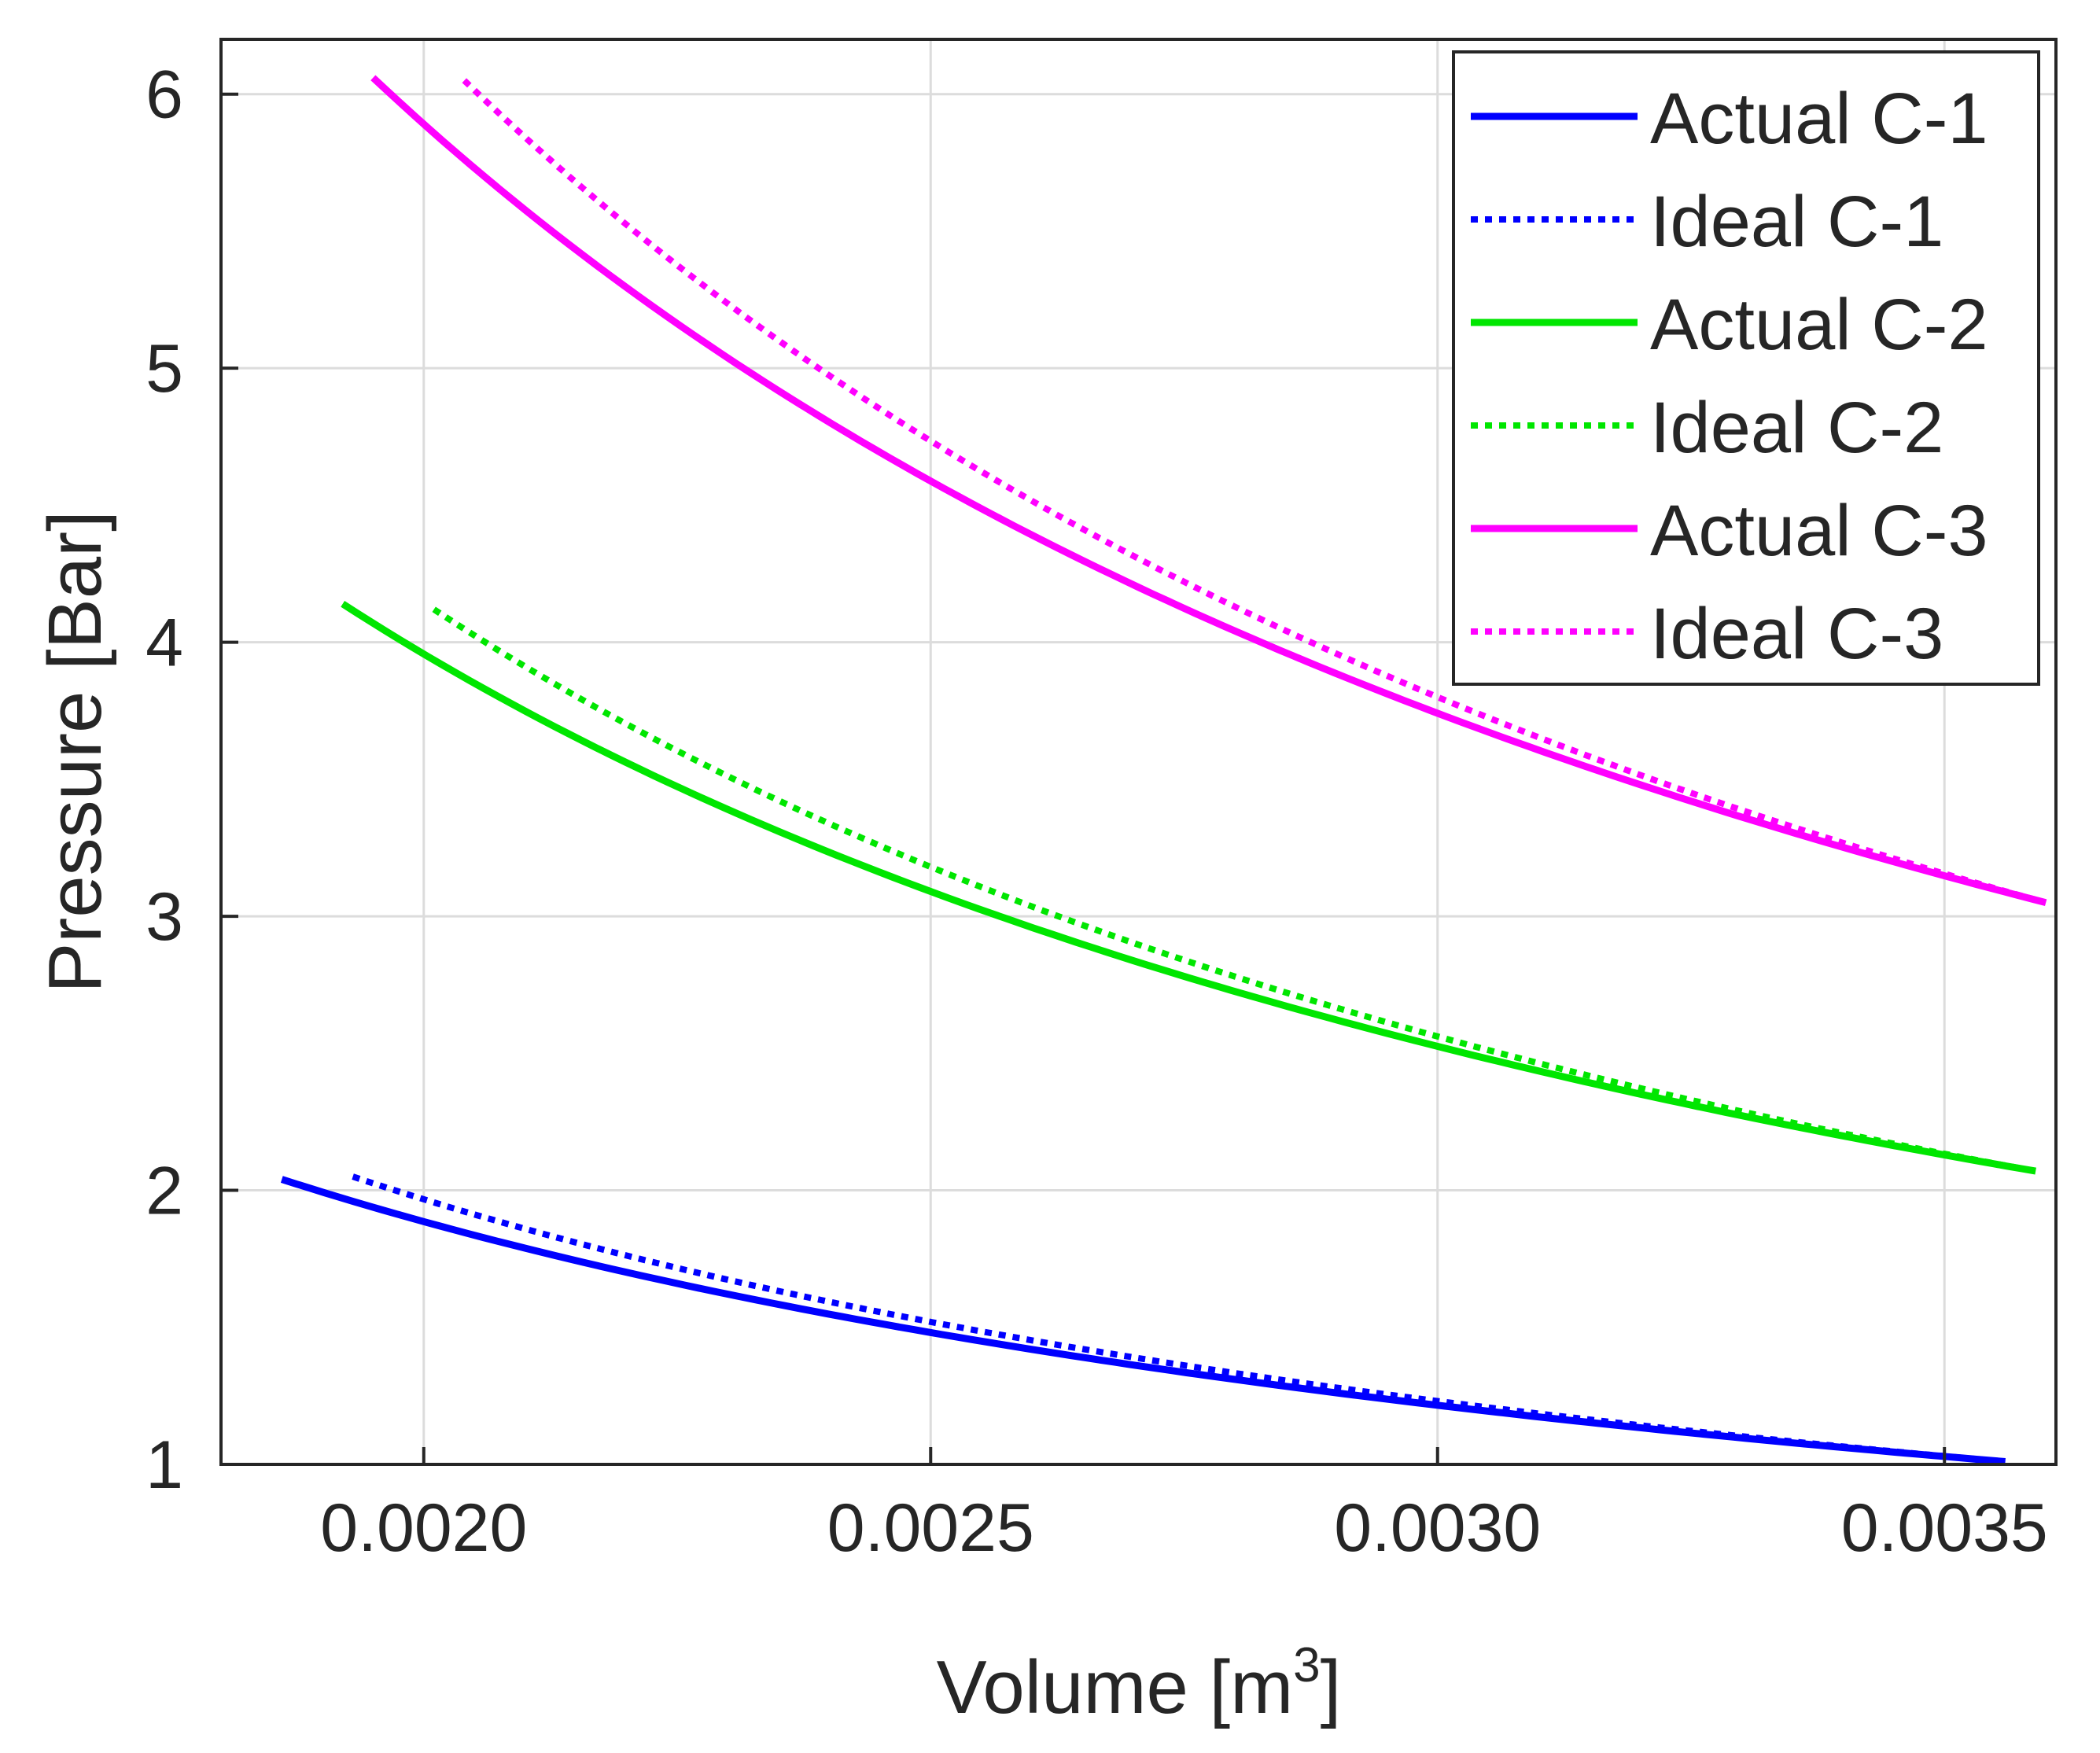 Image resolution: width=2100 pixels, height=1753 pixels. I want to click on legend-box, so click(1746, 368).